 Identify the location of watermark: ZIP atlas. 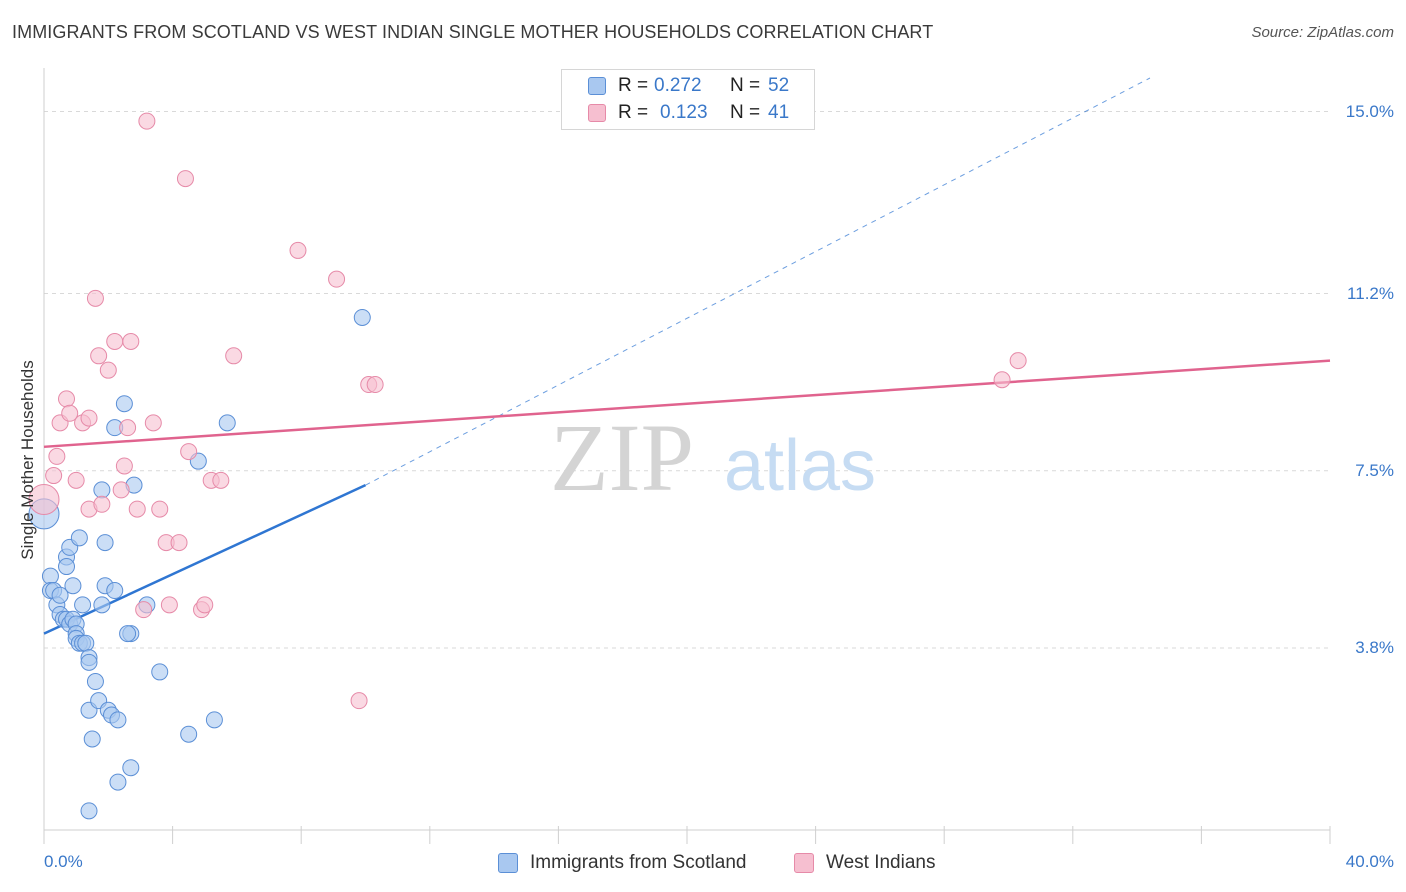
(713, 457).